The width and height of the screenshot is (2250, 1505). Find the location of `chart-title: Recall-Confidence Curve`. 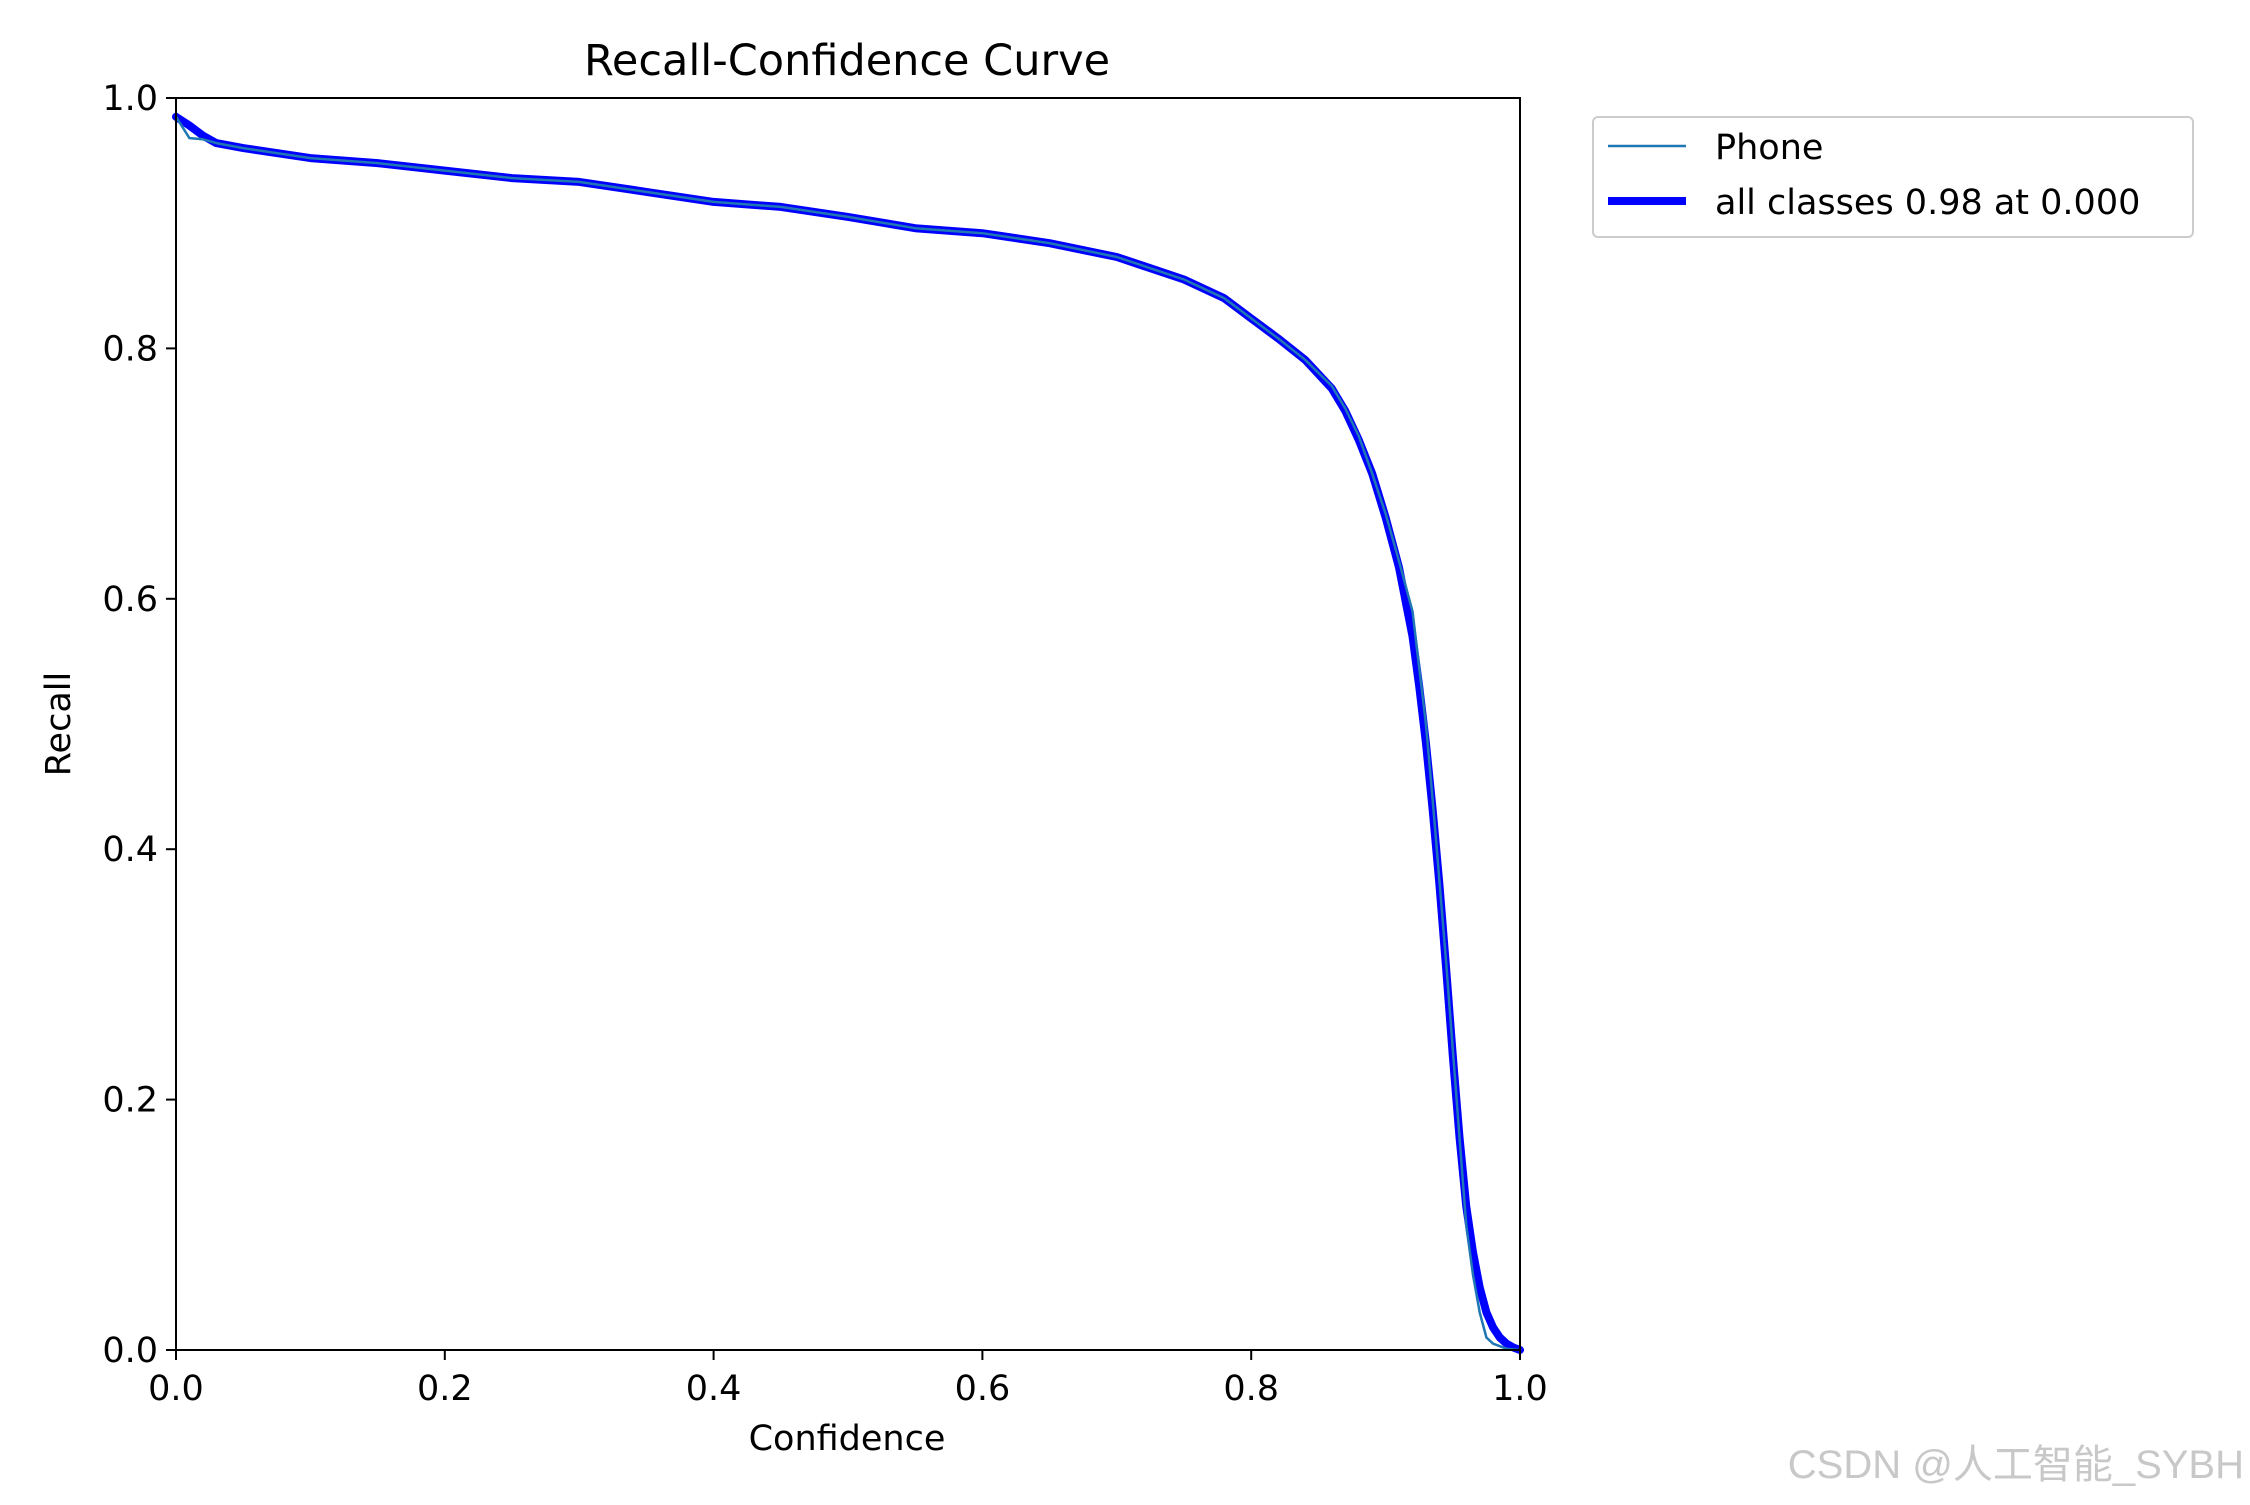

chart-title: Recall-Confidence Curve is located at coordinates (847, 61).